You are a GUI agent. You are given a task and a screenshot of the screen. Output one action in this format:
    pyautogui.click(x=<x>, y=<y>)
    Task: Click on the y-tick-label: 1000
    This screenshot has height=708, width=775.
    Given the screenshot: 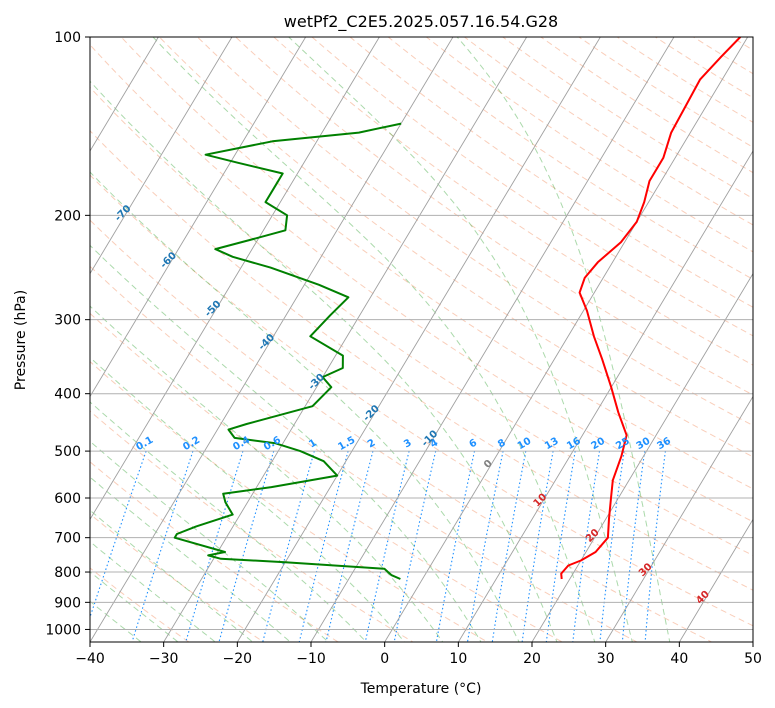 What is the action you would take?
    pyautogui.click(x=63, y=630)
    